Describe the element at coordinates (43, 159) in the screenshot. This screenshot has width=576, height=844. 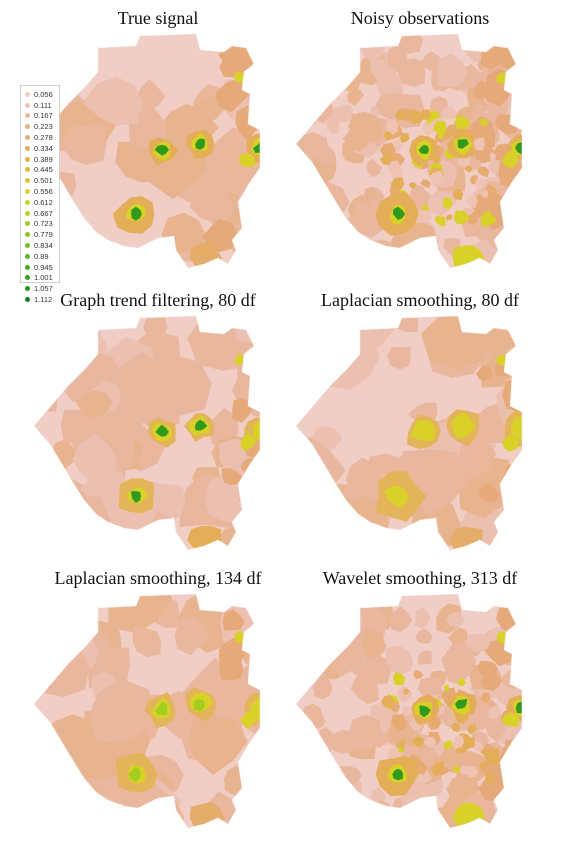
I see `legend-label: 0.389` at that location.